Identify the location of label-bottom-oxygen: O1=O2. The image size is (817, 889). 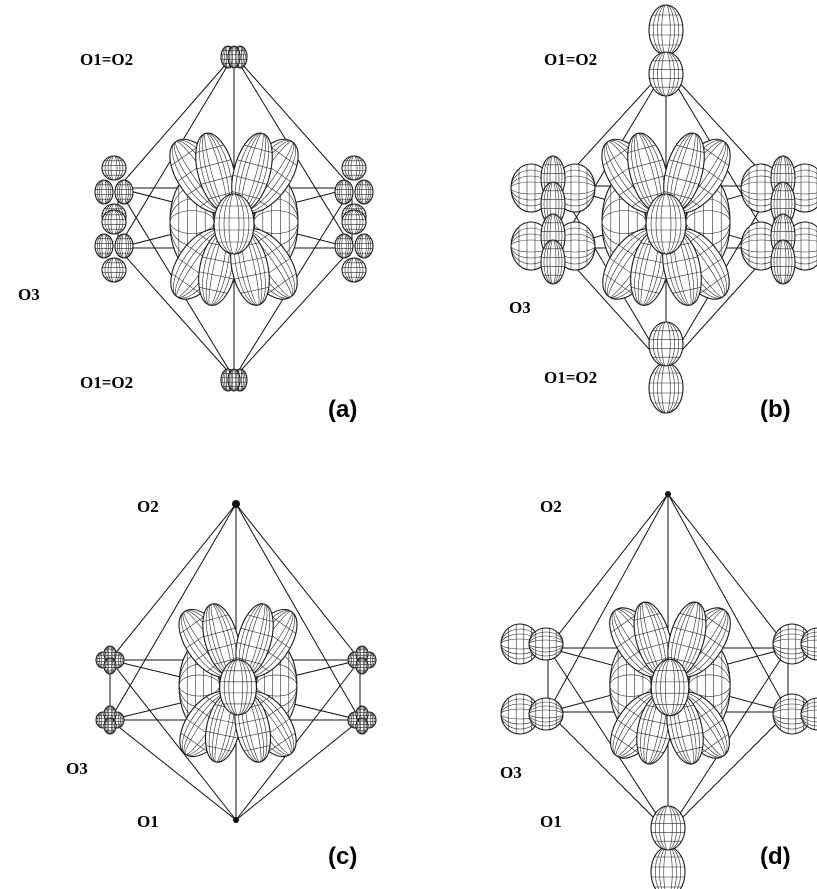
(107, 382).